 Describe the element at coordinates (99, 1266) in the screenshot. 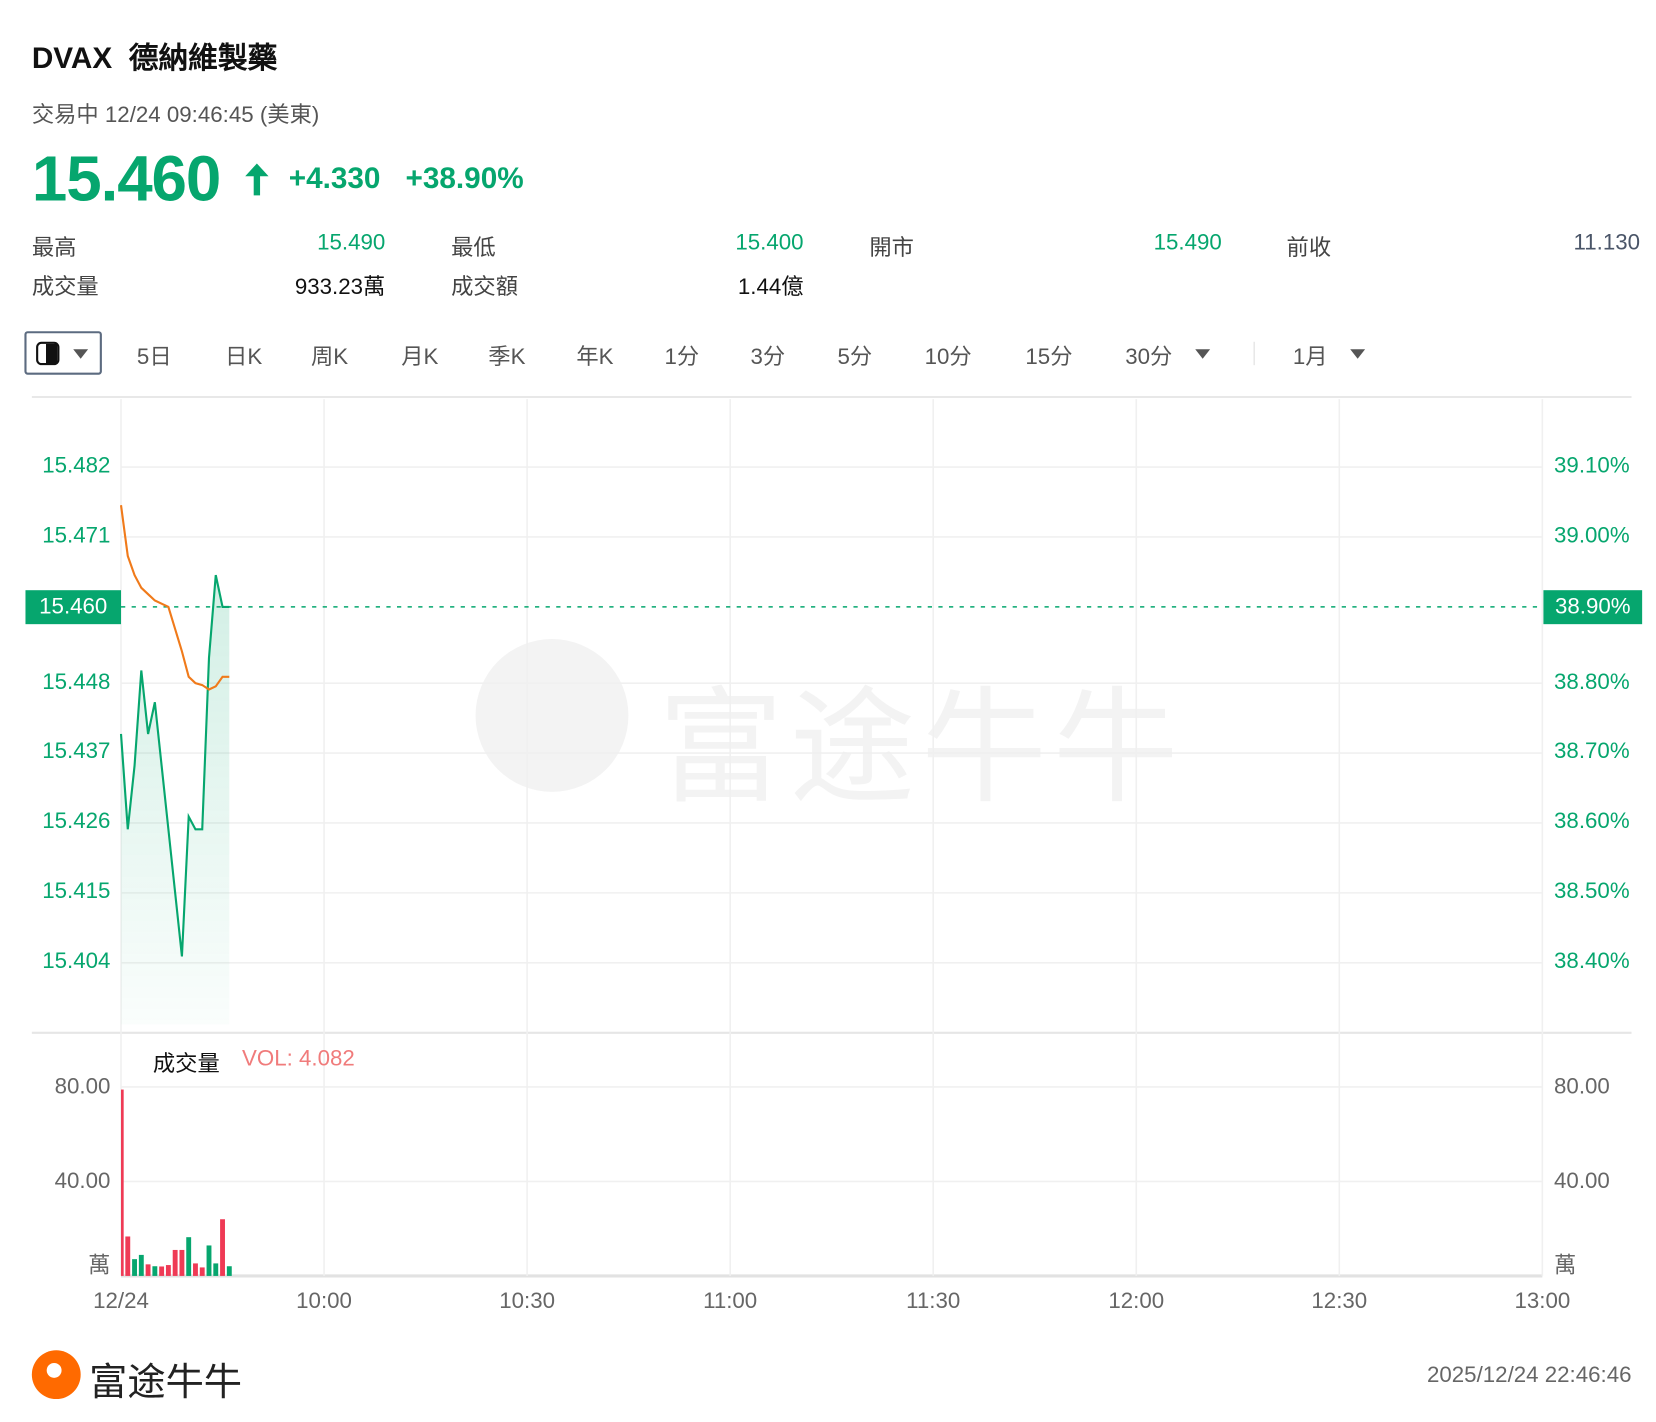

I see `vol-unit-left: 萬` at that location.